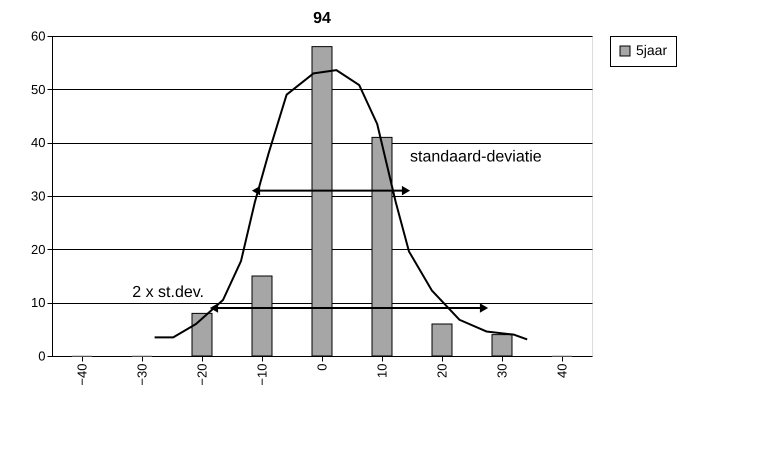  What do you see at coordinates (502, 371) in the screenshot?
I see `x-tick-label: 30` at bounding box center [502, 371].